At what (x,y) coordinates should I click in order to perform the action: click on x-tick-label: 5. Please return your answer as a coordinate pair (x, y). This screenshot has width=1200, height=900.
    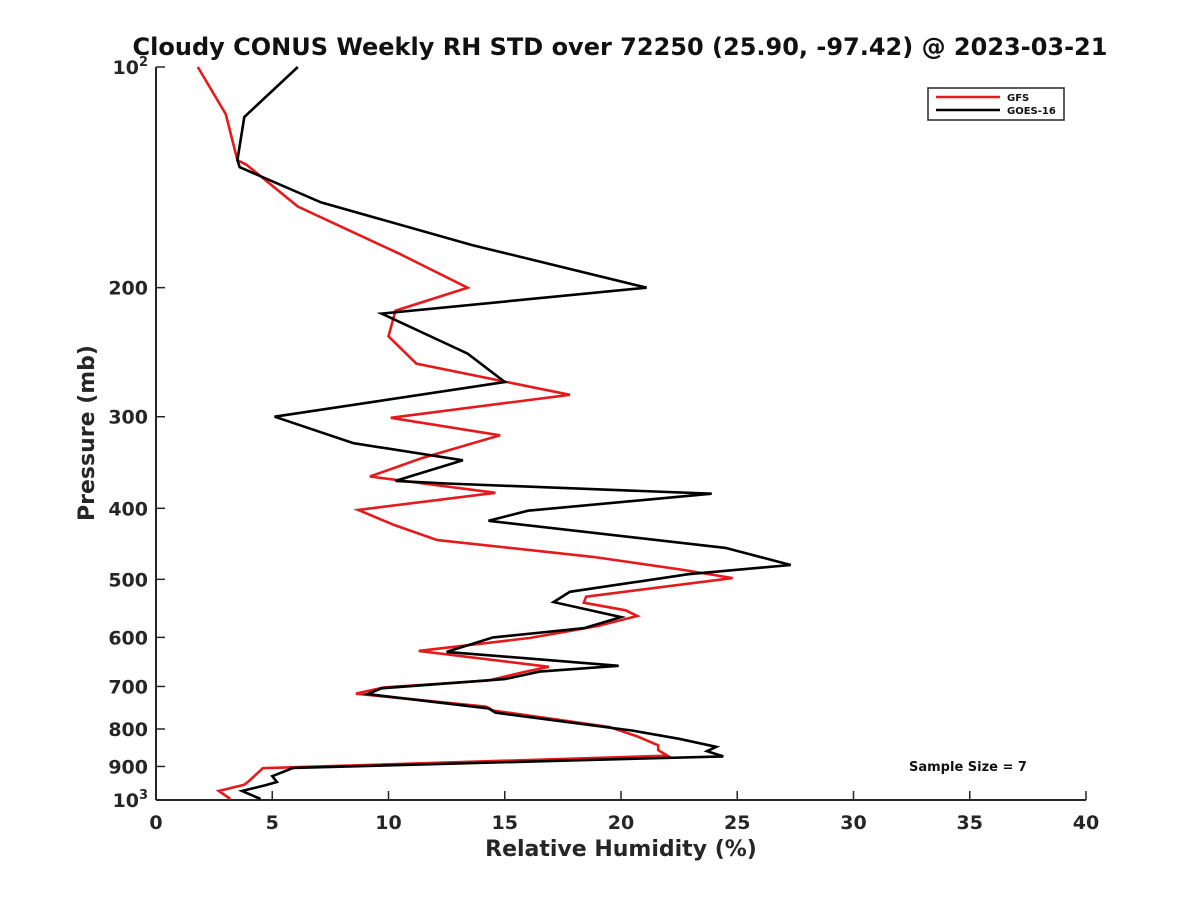
    Looking at the image, I should click on (272, 823).